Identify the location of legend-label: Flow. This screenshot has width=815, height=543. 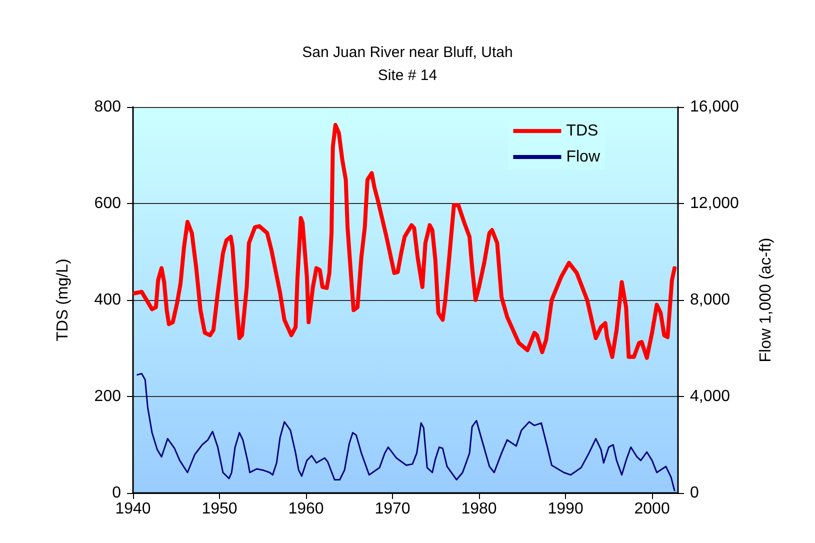
(583, 157).